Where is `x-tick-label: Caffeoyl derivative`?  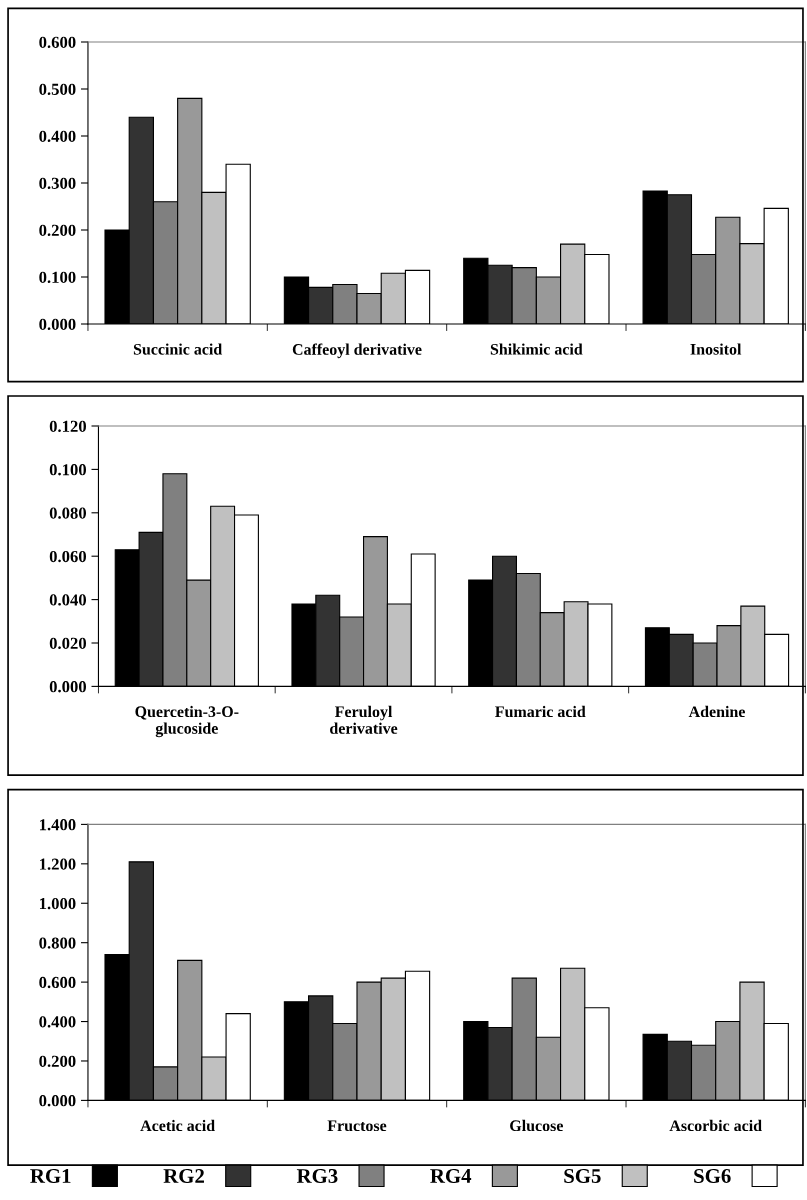
x-tick-label: Caffeoyl derivative is located at coordinates (357, 351).